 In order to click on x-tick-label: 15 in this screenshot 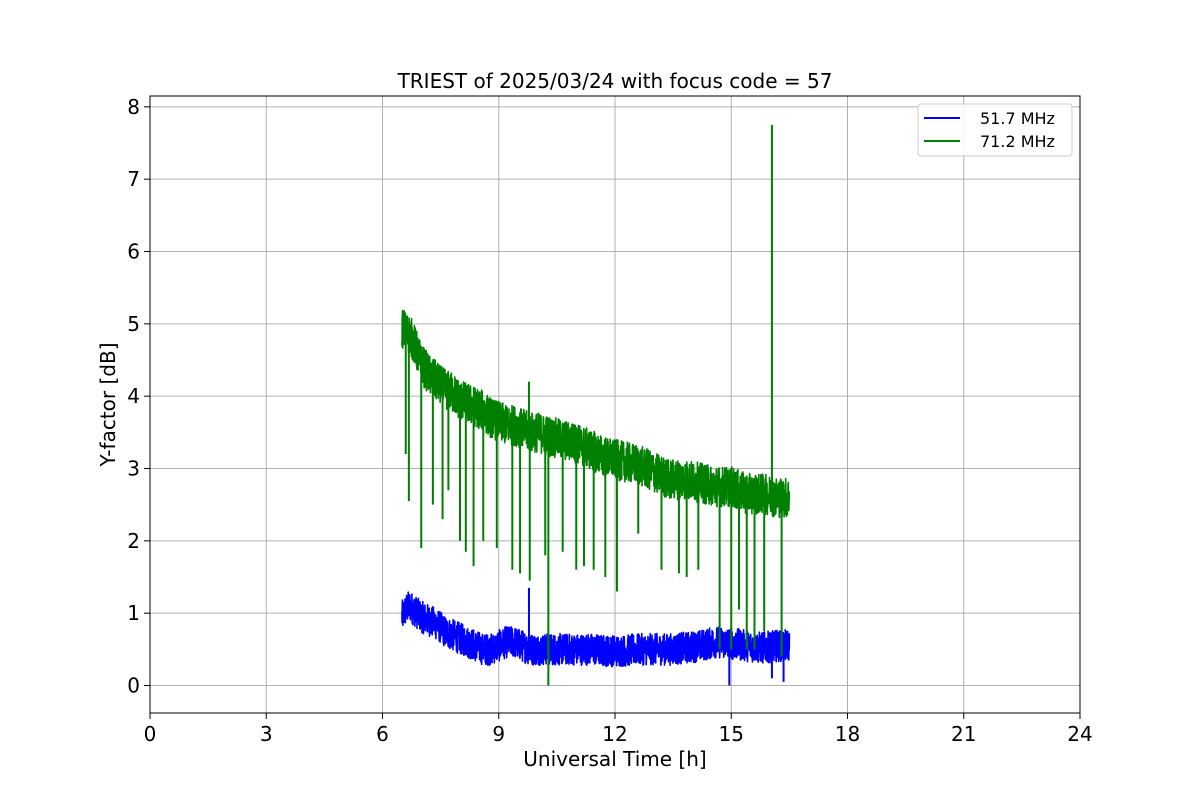, I will do `click(731, 734)`.